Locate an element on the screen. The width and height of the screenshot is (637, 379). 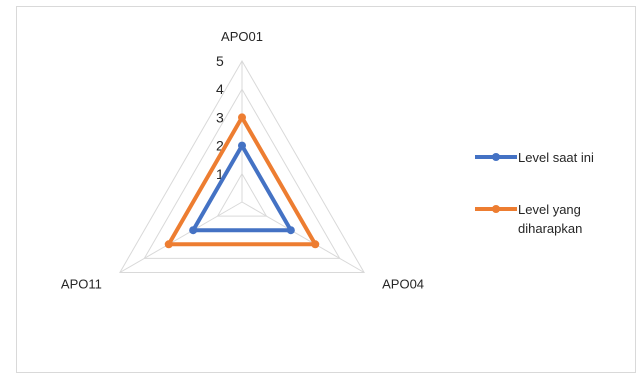
tick-label-2: 2 is located at coordinates (220, 146).